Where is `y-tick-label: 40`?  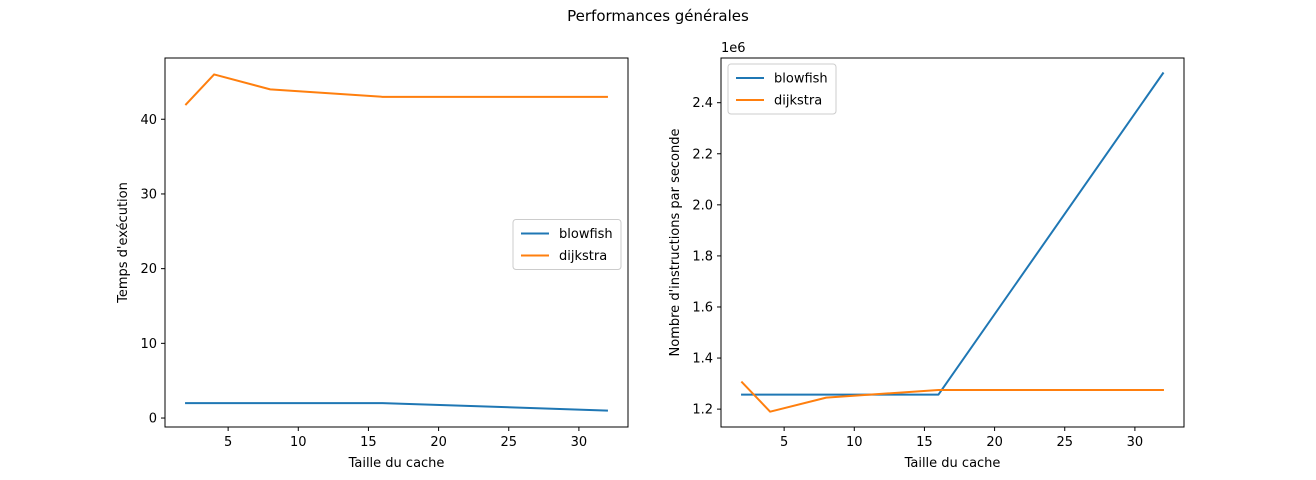
y-tick-label: 40 is located at coordinates (148, 120).